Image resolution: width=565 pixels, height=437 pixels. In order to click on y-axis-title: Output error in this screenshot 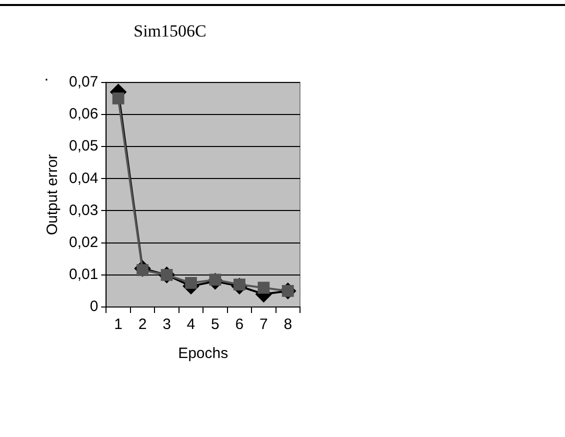, I will do `click(53, 195)`.